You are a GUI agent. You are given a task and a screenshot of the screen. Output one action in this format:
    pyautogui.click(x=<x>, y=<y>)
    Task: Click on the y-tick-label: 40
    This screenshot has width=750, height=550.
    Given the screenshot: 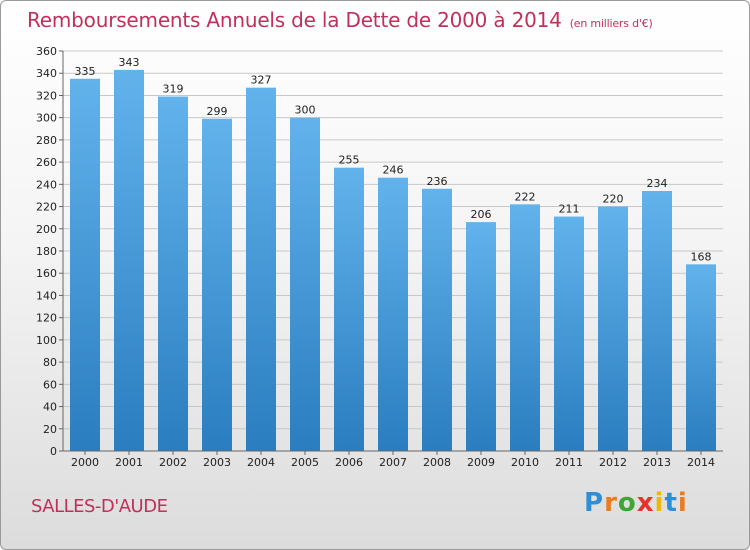 What is the action you would take?
    pyautogui.click(x=50, y=407)
    